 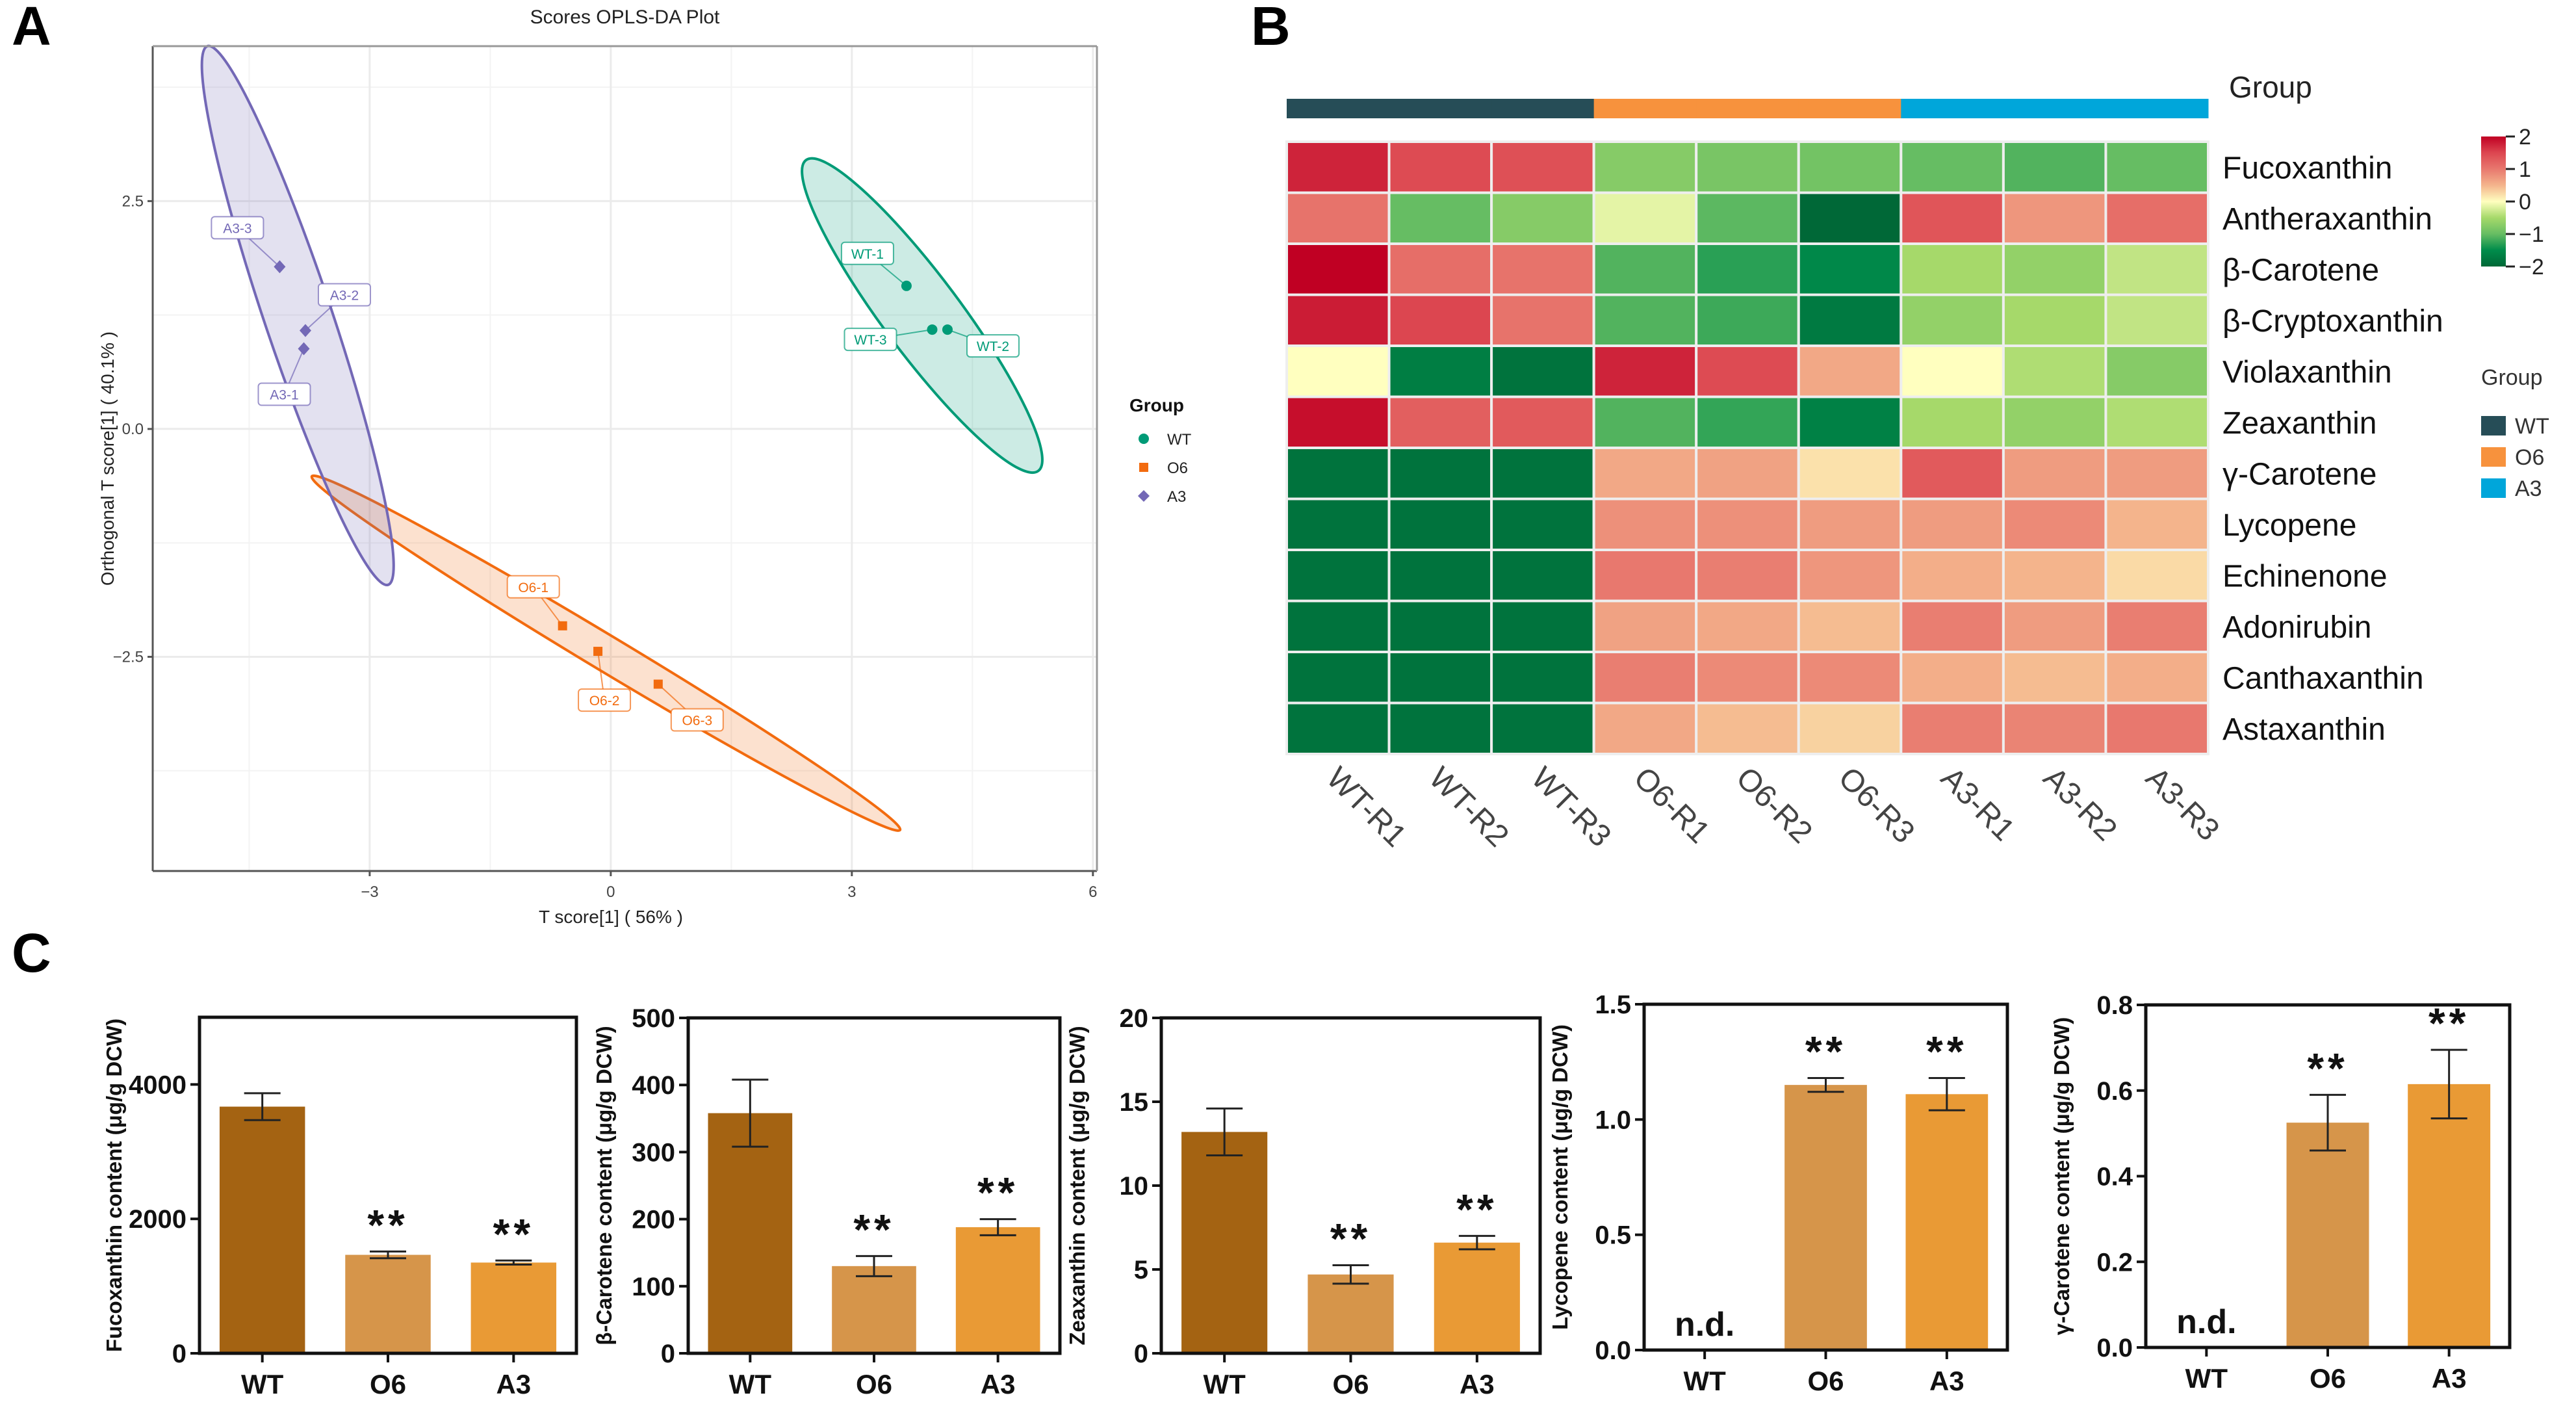 I want to click on row-label: Adonirubin, so click(x=2297, y=628).